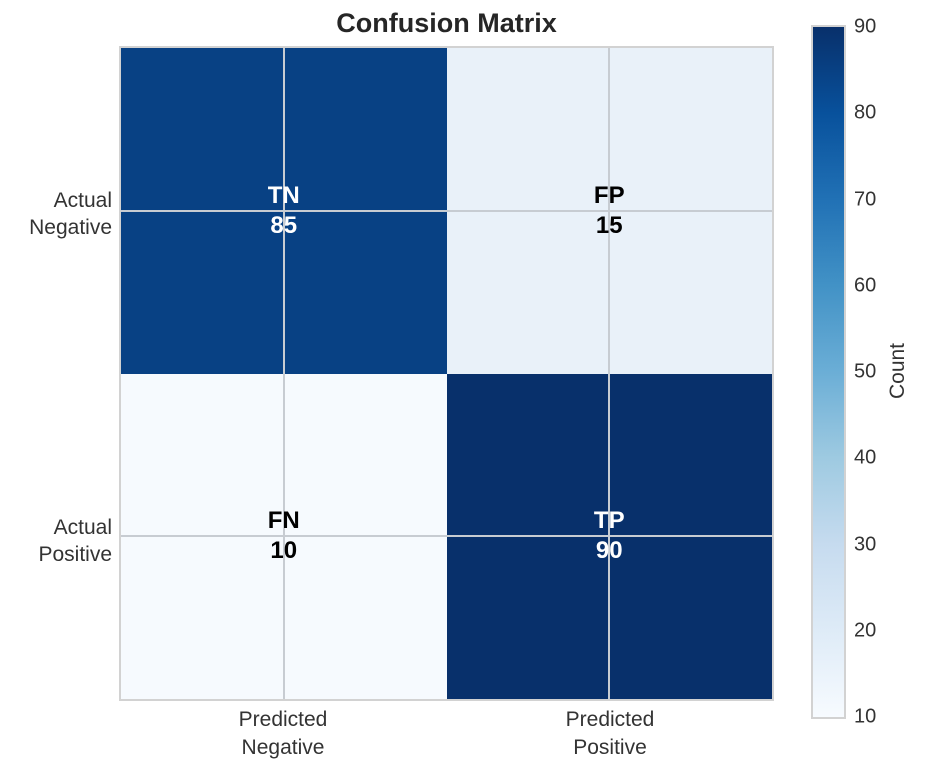 The height and width of the screenshot is (772, 928). Describe the element at coordinates (609, 225) in the screenshot. I see `cell-value-fp: 15` at that location.